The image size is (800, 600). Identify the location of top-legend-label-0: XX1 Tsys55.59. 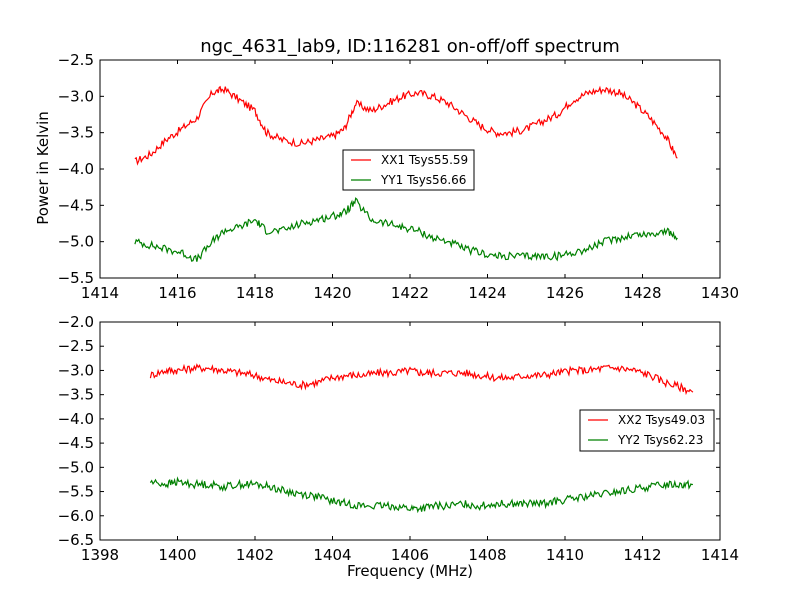
(424, 160).